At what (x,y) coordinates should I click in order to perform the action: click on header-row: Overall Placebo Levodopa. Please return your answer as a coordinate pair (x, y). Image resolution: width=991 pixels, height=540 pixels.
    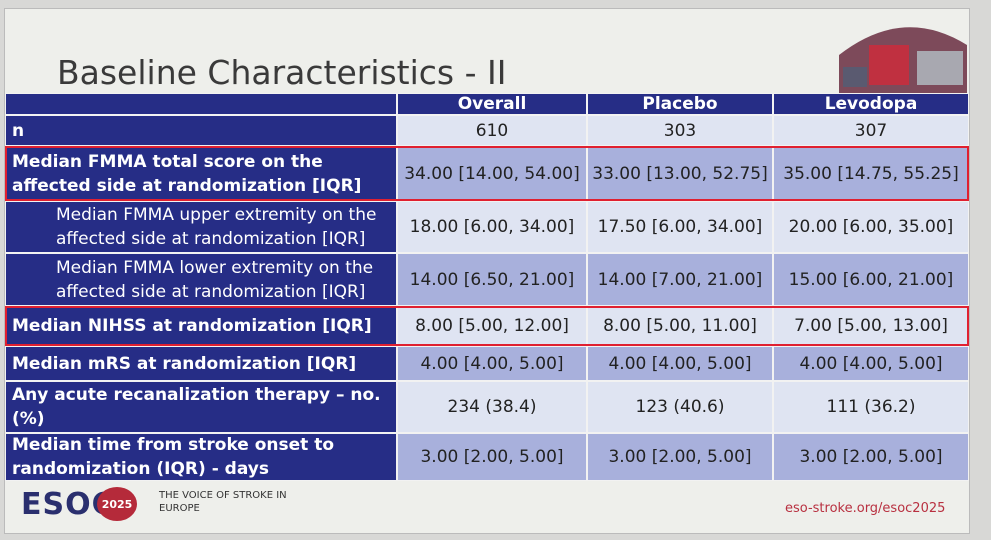
    Looking at the image, I should click on (487, 104).